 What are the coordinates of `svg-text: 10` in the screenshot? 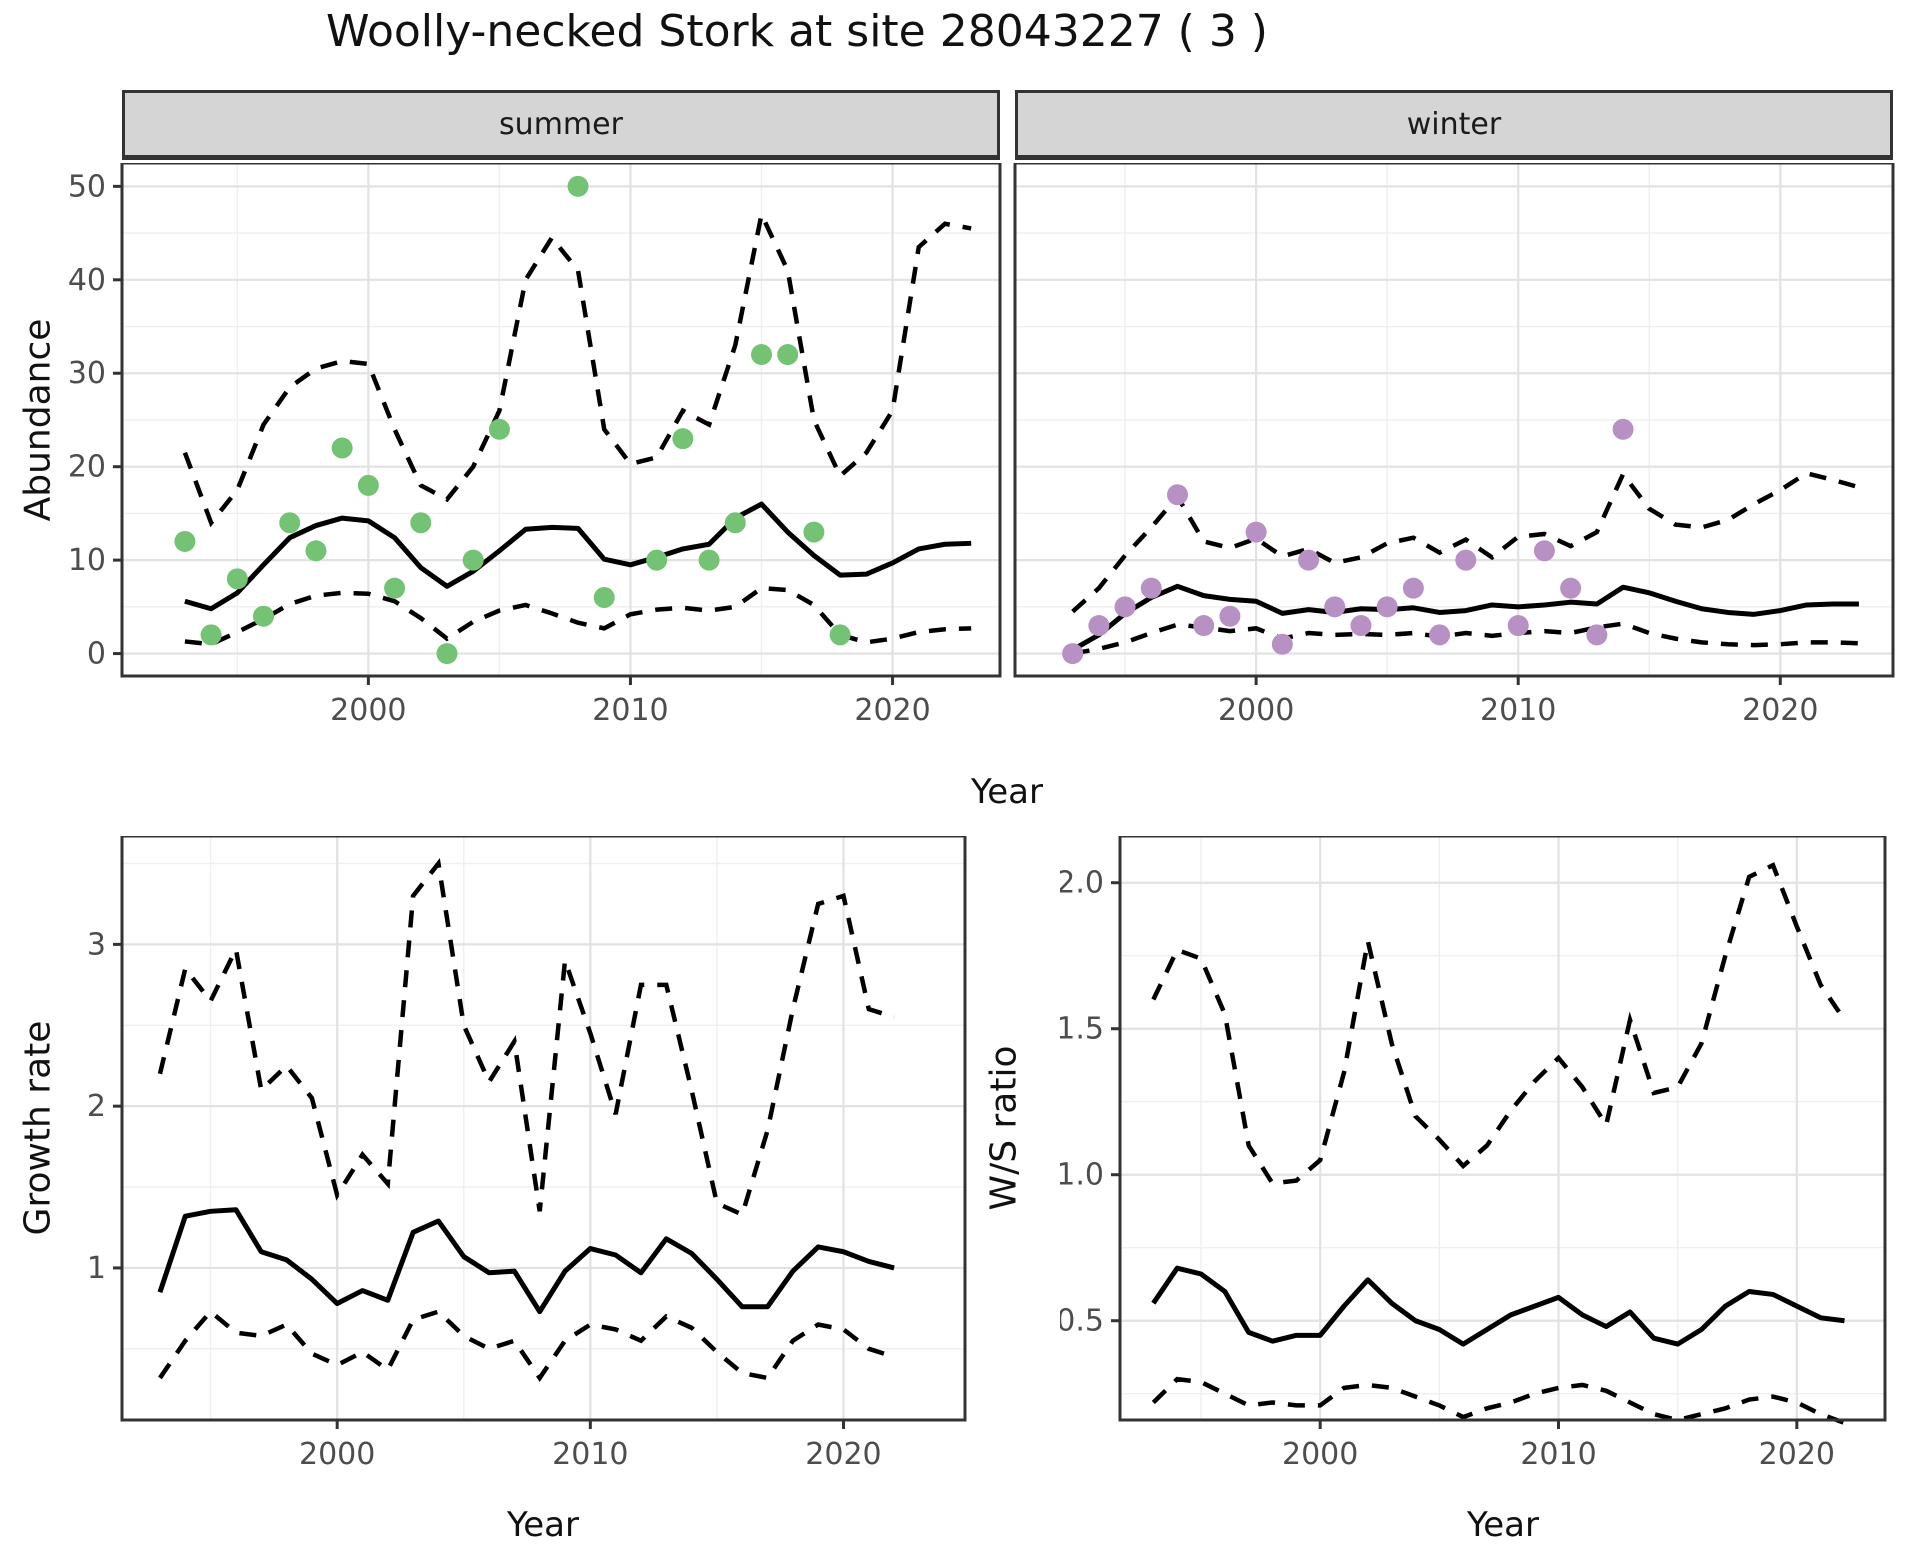 It's located at (87, 560).